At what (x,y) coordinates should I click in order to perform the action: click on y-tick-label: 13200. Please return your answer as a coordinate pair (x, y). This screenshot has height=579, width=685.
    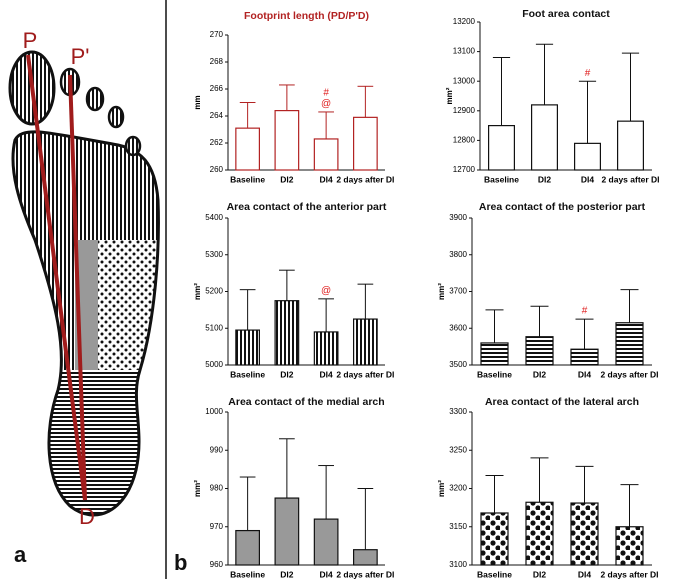
    Looking at the image, I should click on (464, 21).